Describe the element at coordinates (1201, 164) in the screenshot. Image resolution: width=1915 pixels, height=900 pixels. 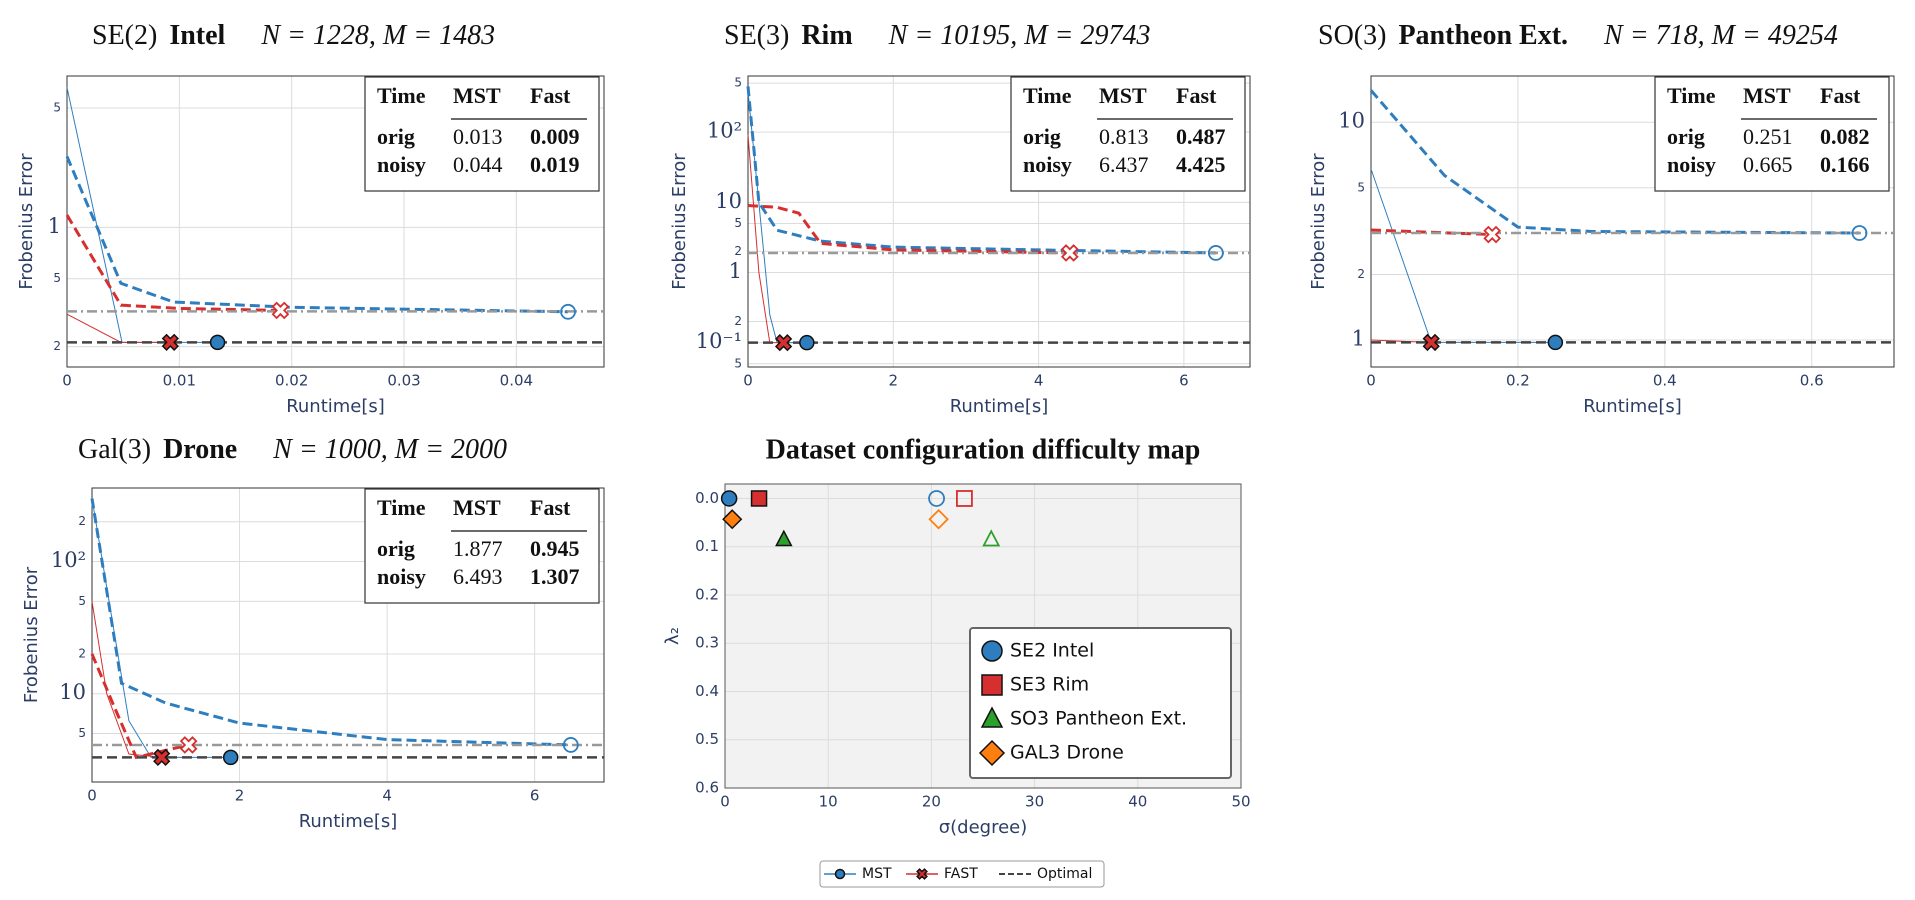
I see `table-cell: 4.425` at that location.